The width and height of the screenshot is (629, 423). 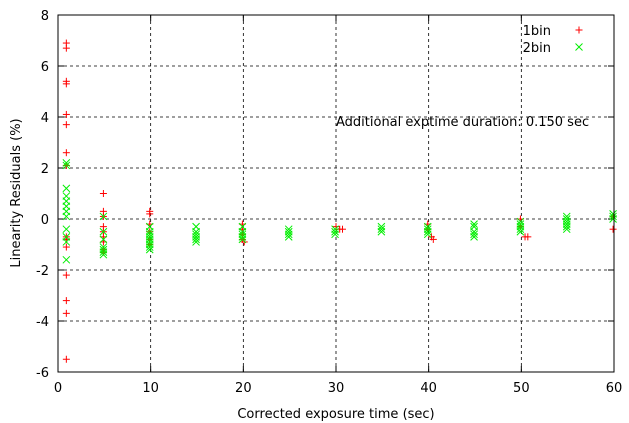 I want to click on x-tick-label: 10, so click(x=150, y=388).